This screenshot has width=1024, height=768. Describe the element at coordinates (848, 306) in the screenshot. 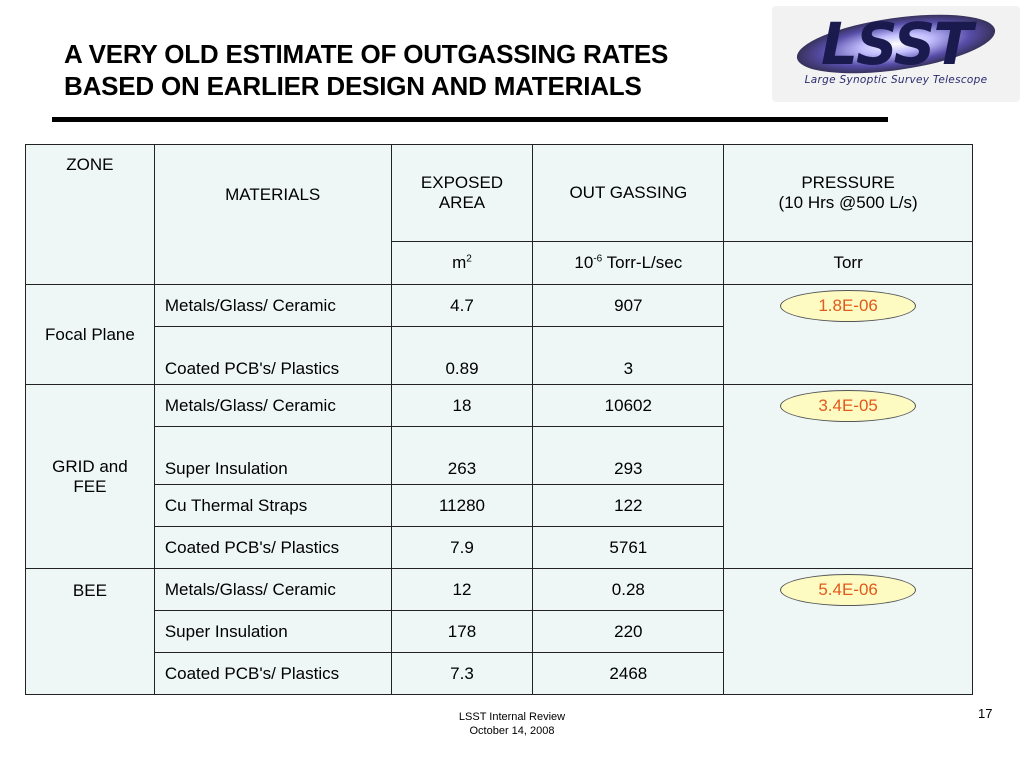

I see `pressure-badge: 1.8E-06` at that location.